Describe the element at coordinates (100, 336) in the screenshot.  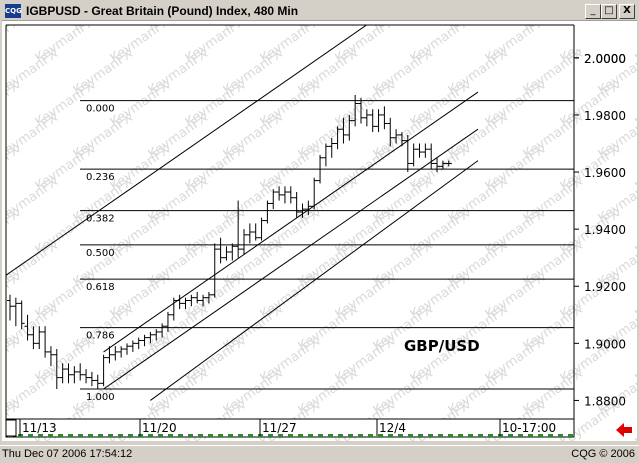
I see `fib-level-label: 0.786` at that location.